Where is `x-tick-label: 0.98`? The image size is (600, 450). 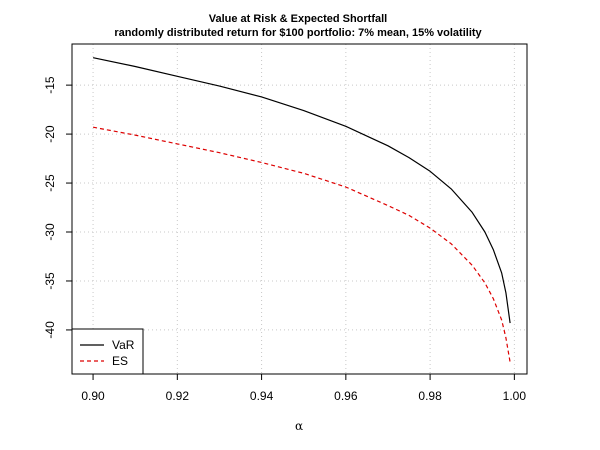 x-tick-label: 0.98 is located at coordinates (430, 396).